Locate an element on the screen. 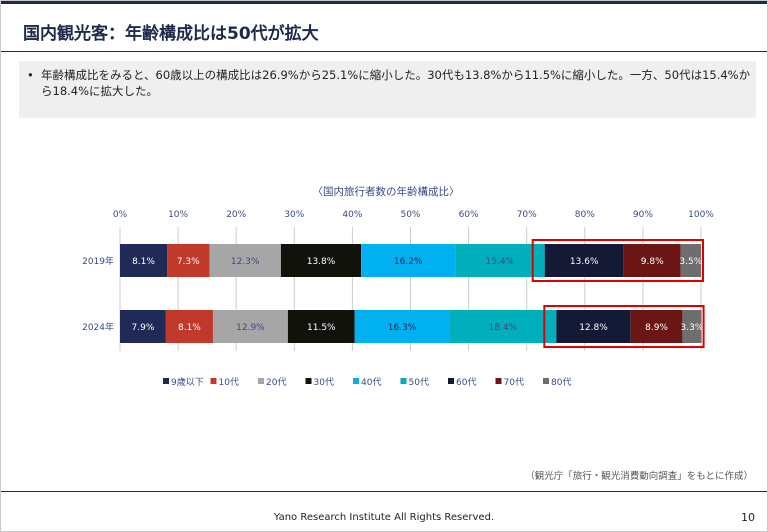 The width and height of the screenshot is (768, 532). legend-label: 9歳以下 is located at coordinates (187, 382).